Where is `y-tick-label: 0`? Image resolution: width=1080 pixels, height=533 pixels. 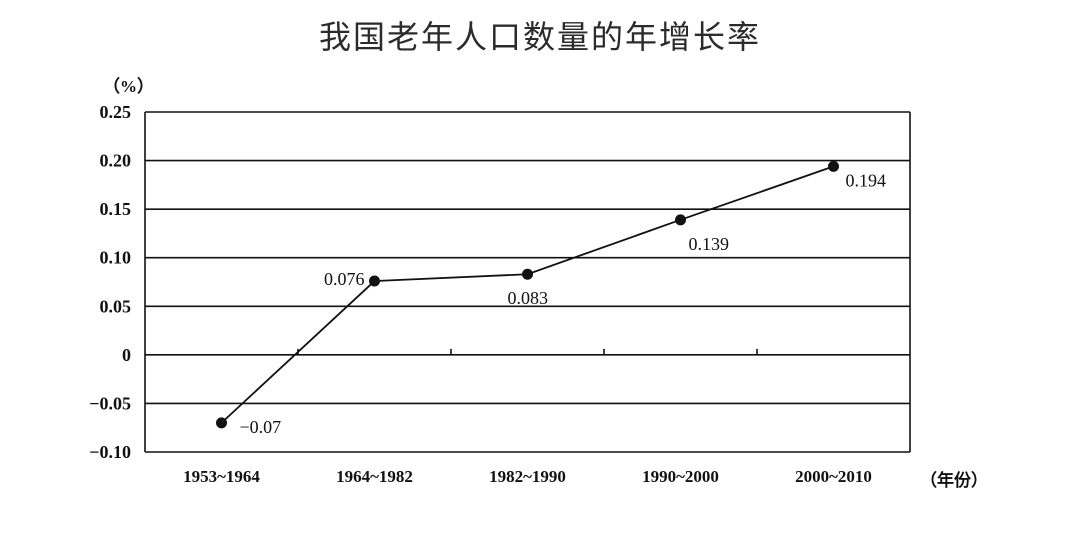 y-tick-label: 0 is located at coordinates (126, 355).